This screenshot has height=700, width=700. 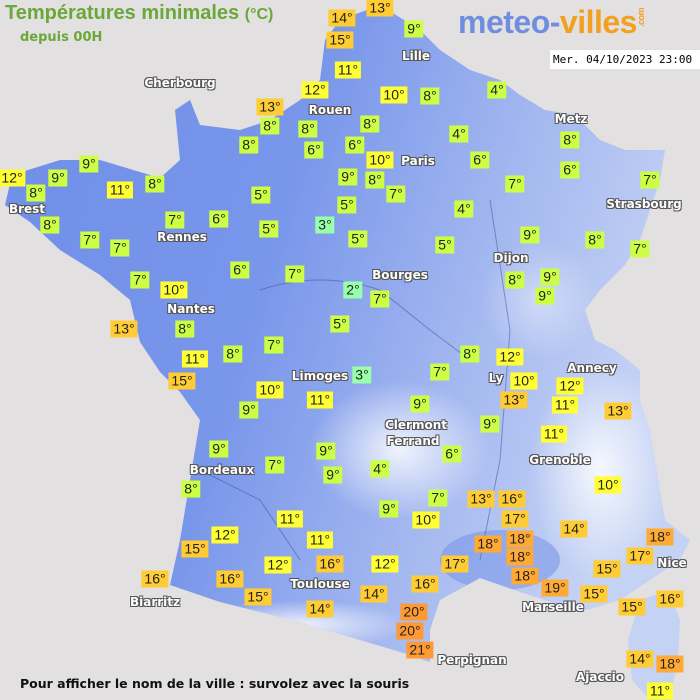 What do you see at coordinates (222, 470) in the screenshot?
I see `city-label: Bordeaux` at bounding box center [222, 470].